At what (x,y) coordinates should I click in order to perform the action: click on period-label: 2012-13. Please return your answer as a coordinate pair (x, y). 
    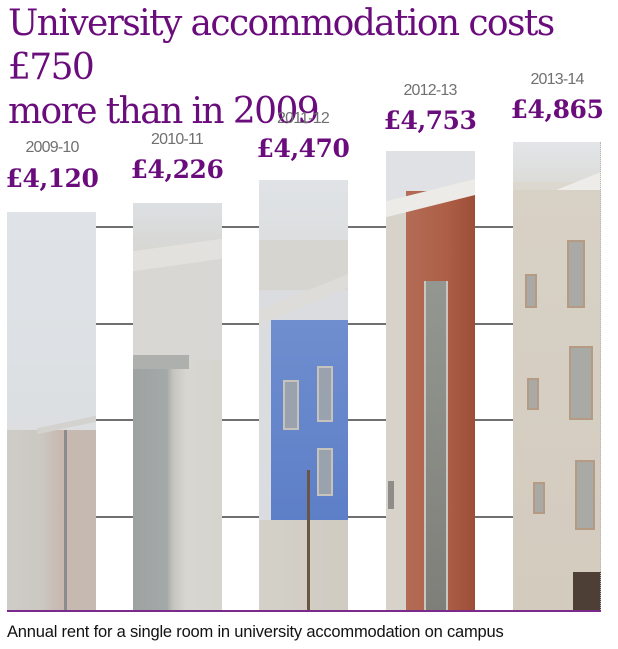
    Looking at the image, I should click on (430, 90).